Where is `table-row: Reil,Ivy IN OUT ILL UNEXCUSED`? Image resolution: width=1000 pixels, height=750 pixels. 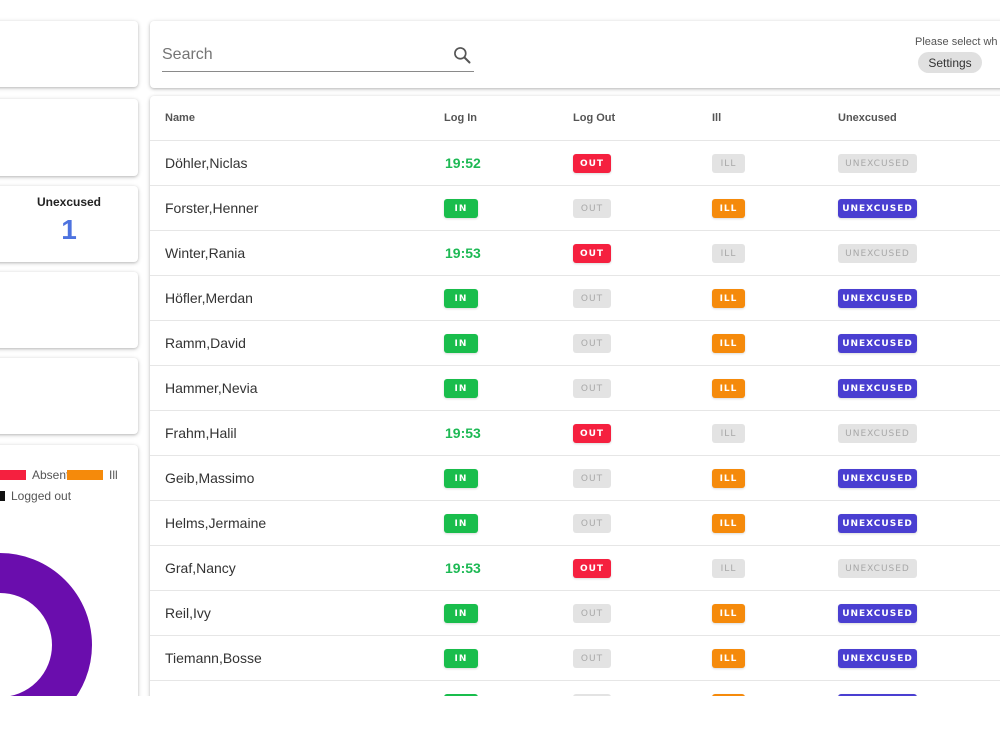 table-row: Reil,Ivy IN OUT ILL UNEXCUSED is located at coordinates (575, 613).